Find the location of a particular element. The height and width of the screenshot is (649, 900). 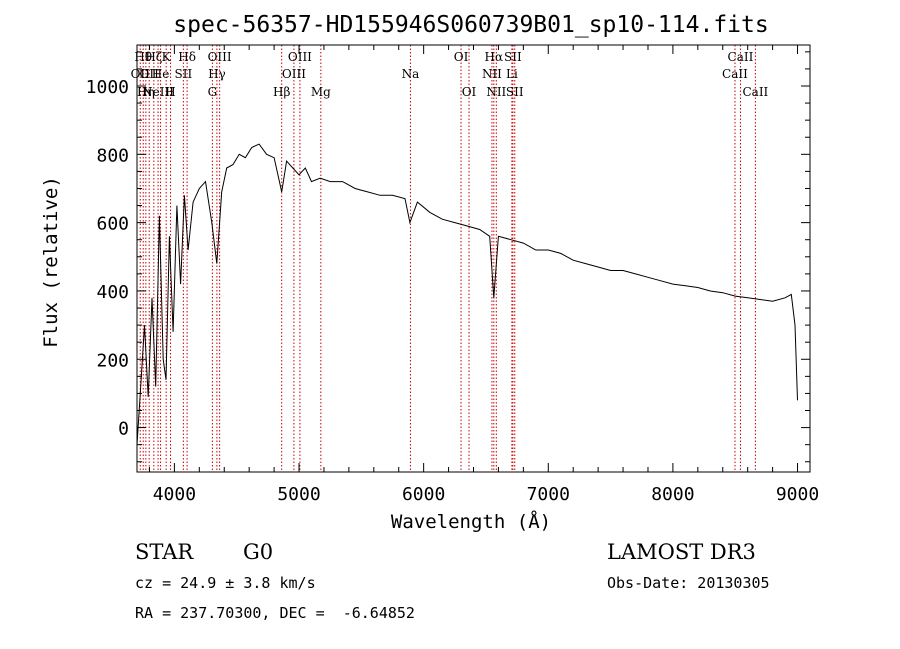

y-tick-label: 800 is located at coordinates (112, 155).